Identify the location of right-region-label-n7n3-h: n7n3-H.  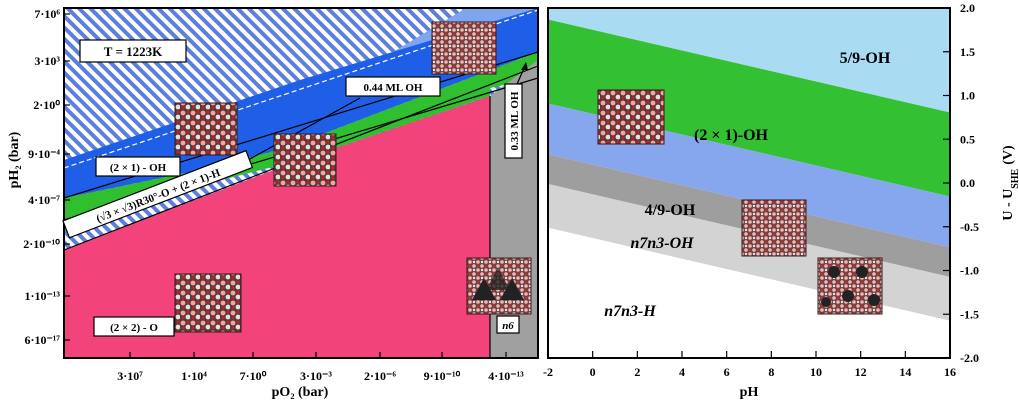
(630, 311).